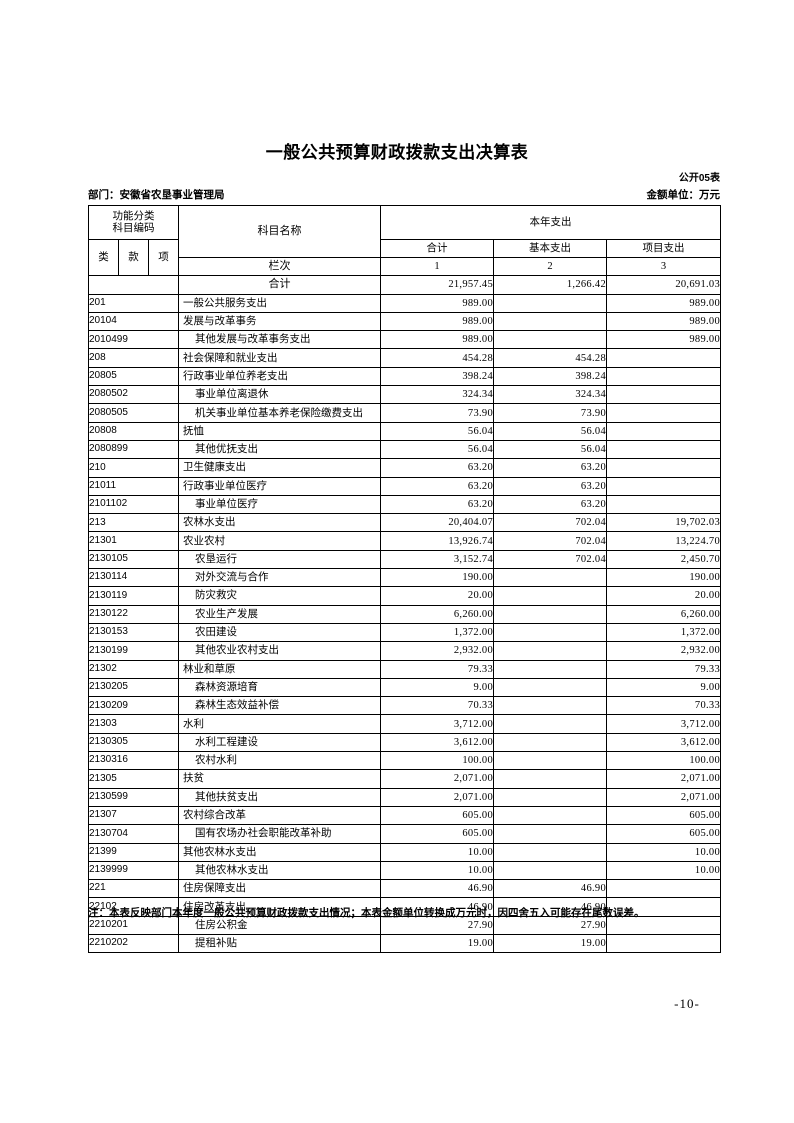 The height and width of the screenshot is (1123, 794). Describe the element at coordinates (404, 486) in the screenshot. I see `table-row: 21011 行政事业单位医疗 63.20 63.20` at that location.